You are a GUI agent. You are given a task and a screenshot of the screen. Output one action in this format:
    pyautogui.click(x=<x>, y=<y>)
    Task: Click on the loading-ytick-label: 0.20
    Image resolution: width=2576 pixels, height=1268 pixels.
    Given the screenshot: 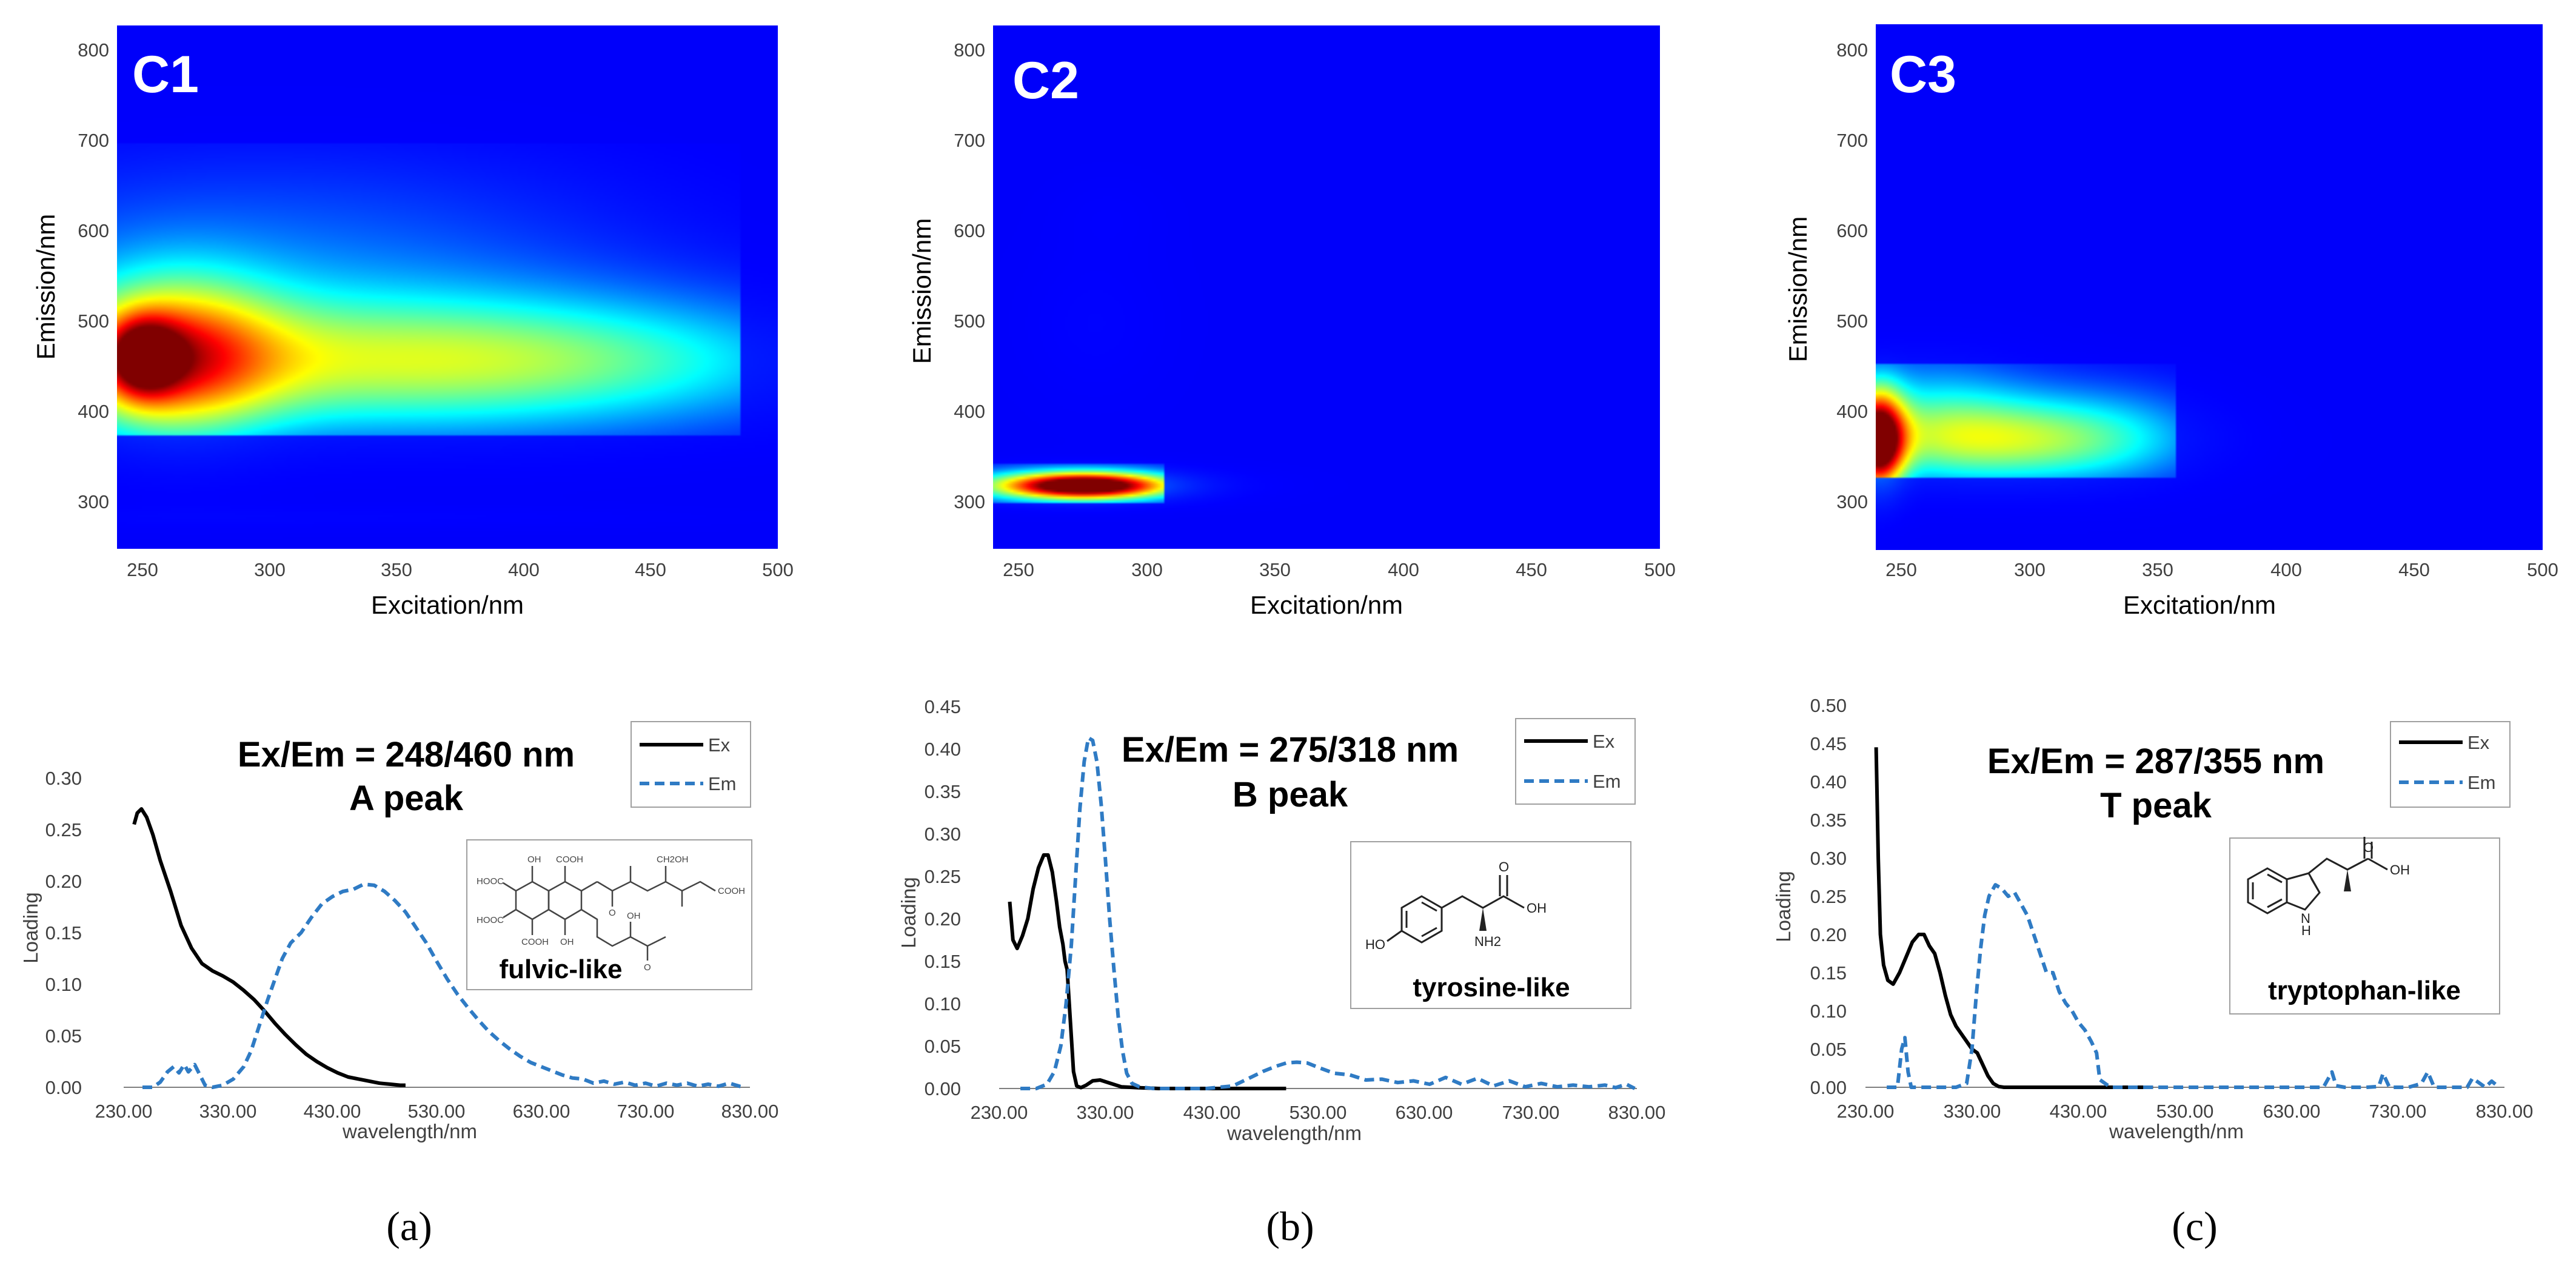 What is the action you would take?
    pyautogui.click(x=1828, y=935)
    